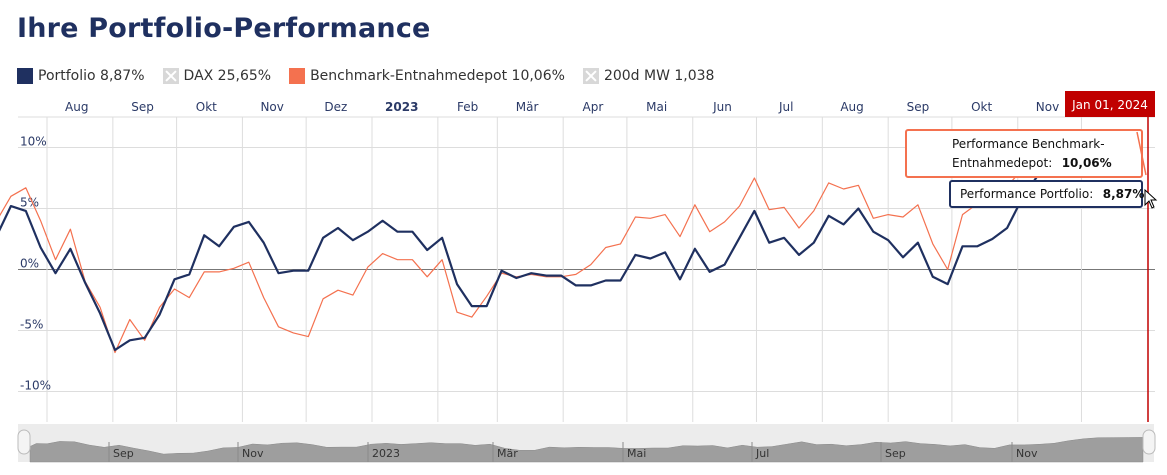 This screenshot has width=1167, height=475. What do you see at coordinates (722, 107) in the screenshot?
I see `x-tick-label: Jun` at bounding box center [722, 107].